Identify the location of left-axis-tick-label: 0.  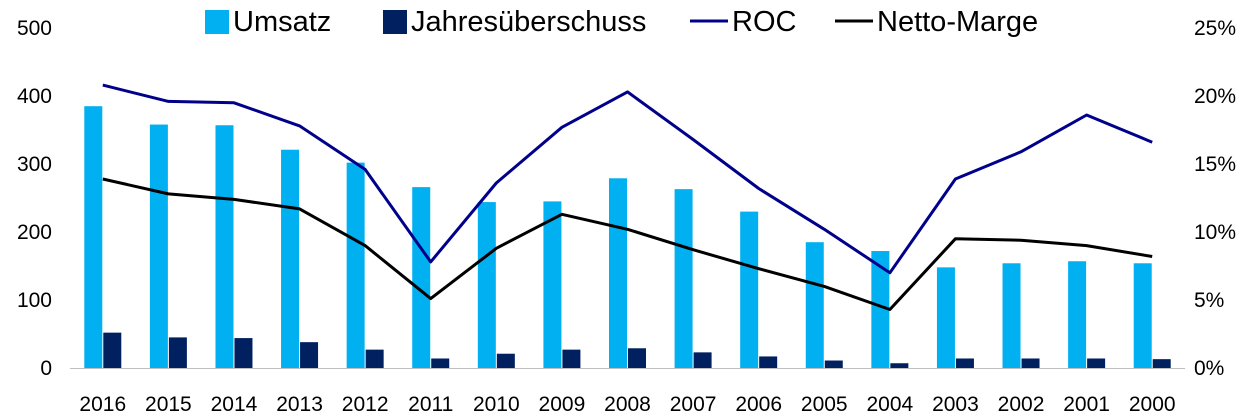
(46, 368).